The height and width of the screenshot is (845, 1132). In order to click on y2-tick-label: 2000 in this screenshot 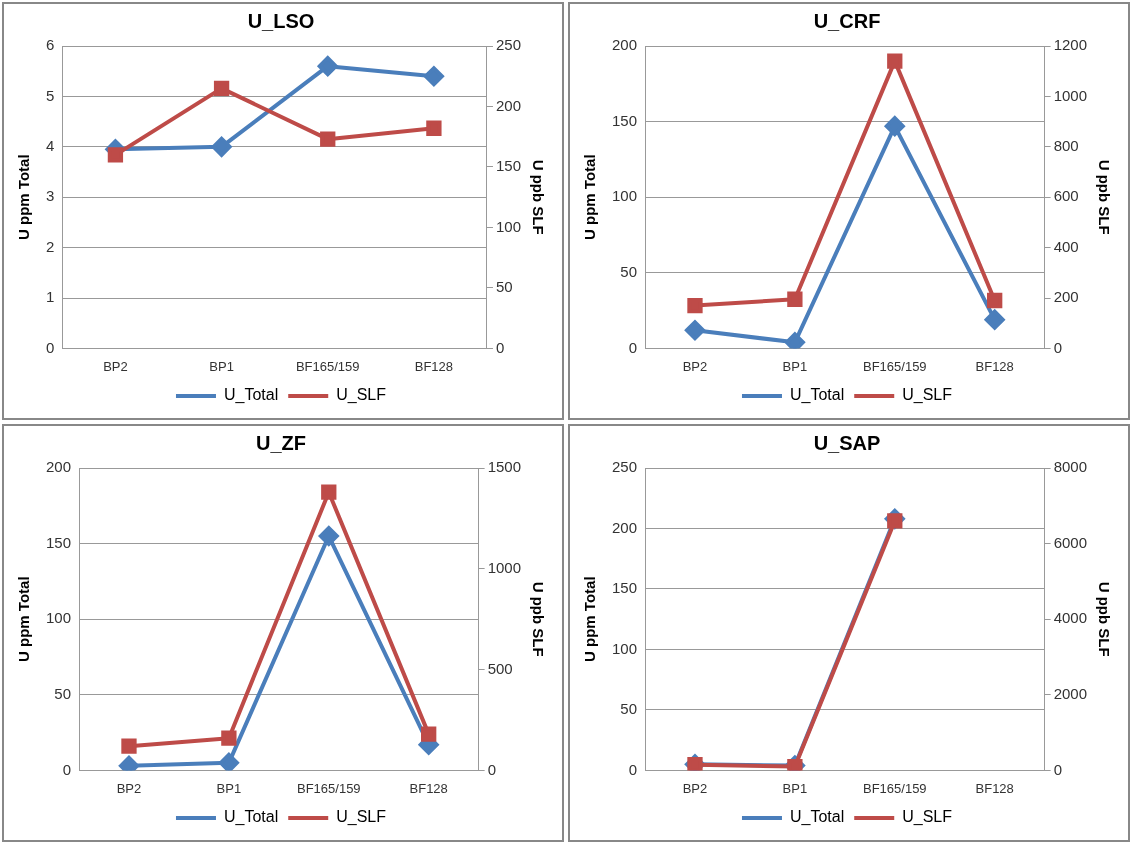, I will do `click(1070, 693)`.